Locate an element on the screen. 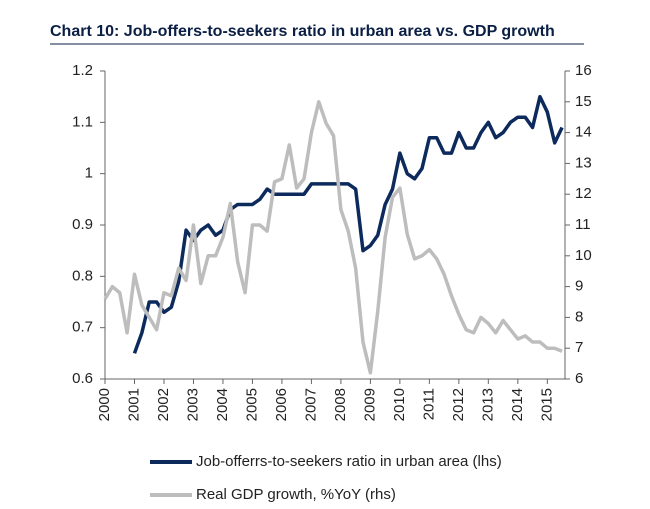 The width and height of the screenshot is (650, 509). y2-tick-label: 16 is located at coordinates (583, 70).